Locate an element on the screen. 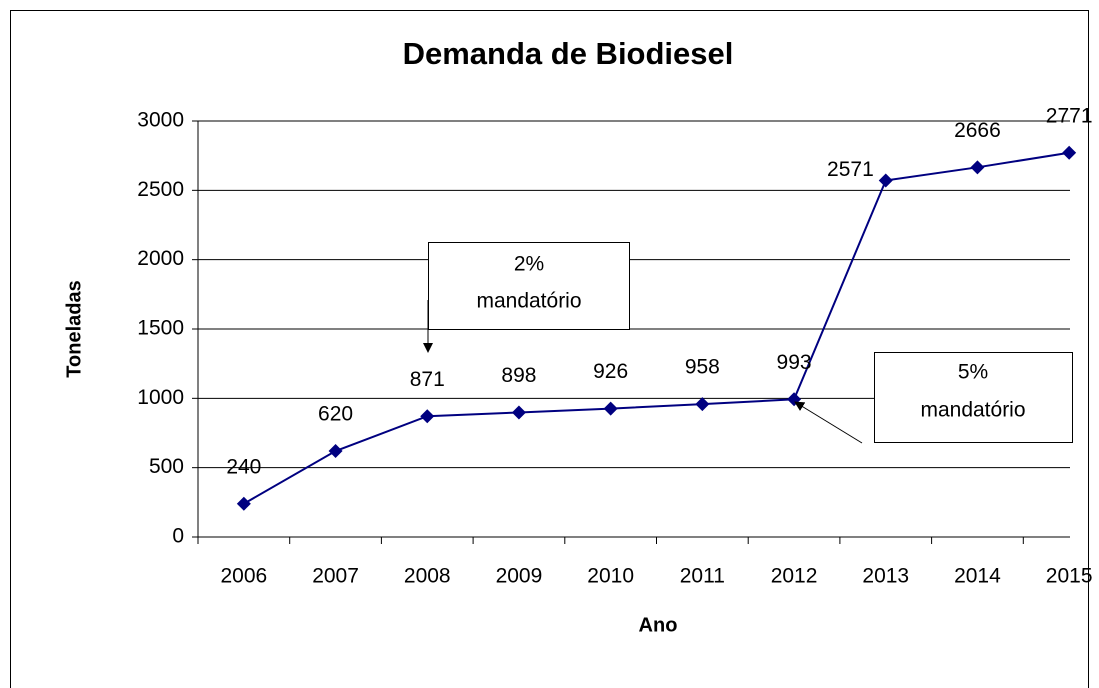 This screenshot has height=688, width=1099. y-tick-label: 1500 is located at coordinates (160, 328).